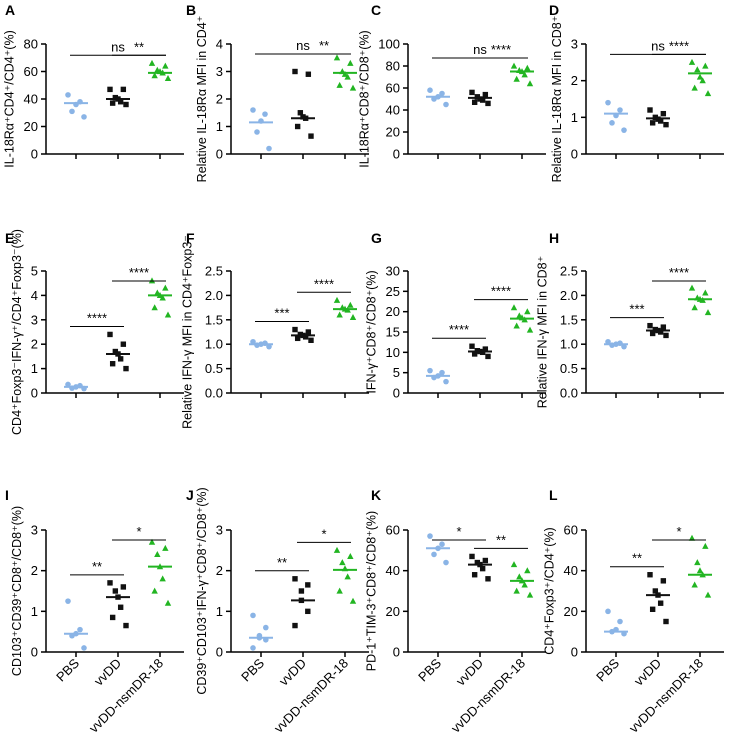 Image resolution: width=729 pixels, height=752 pixels. I want to click on panel-b: B 0 1 2 3 4 Relative IL-18Rα MFI in CD4⁺ ** ns, so click(277, 92).